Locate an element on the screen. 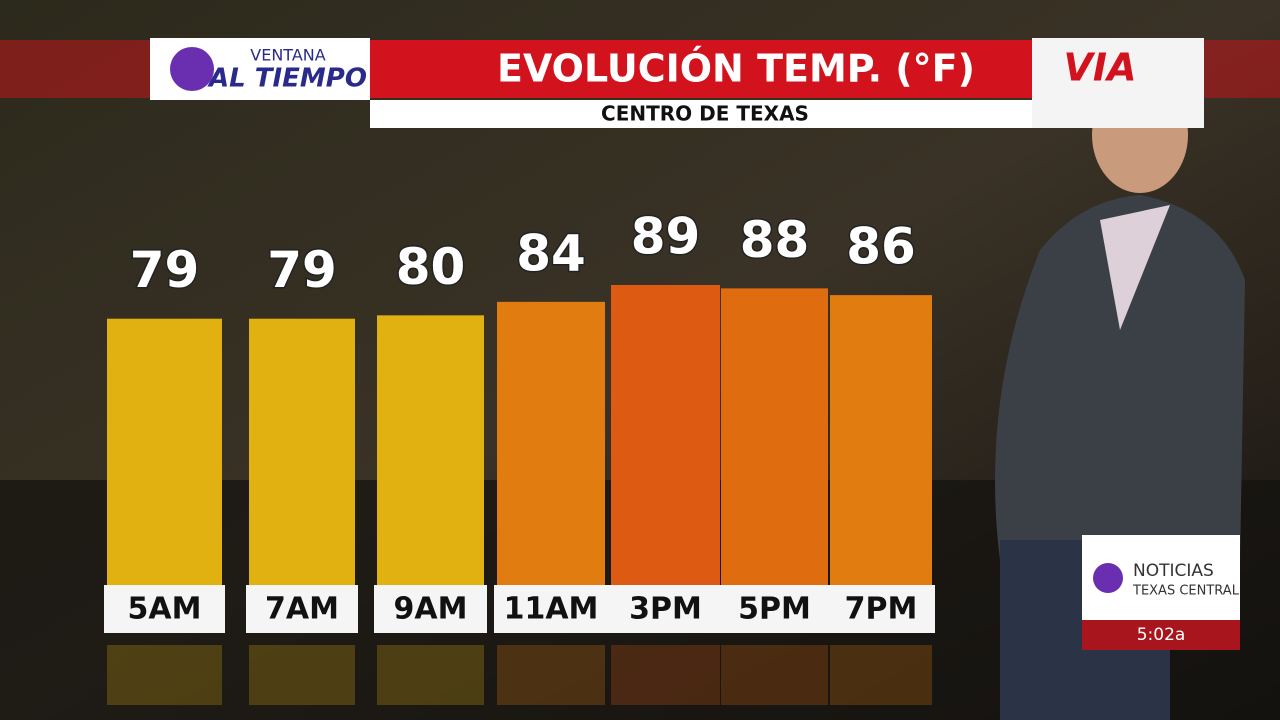  logo-text: AL TIEMPO is located at coordinates (287, 79).